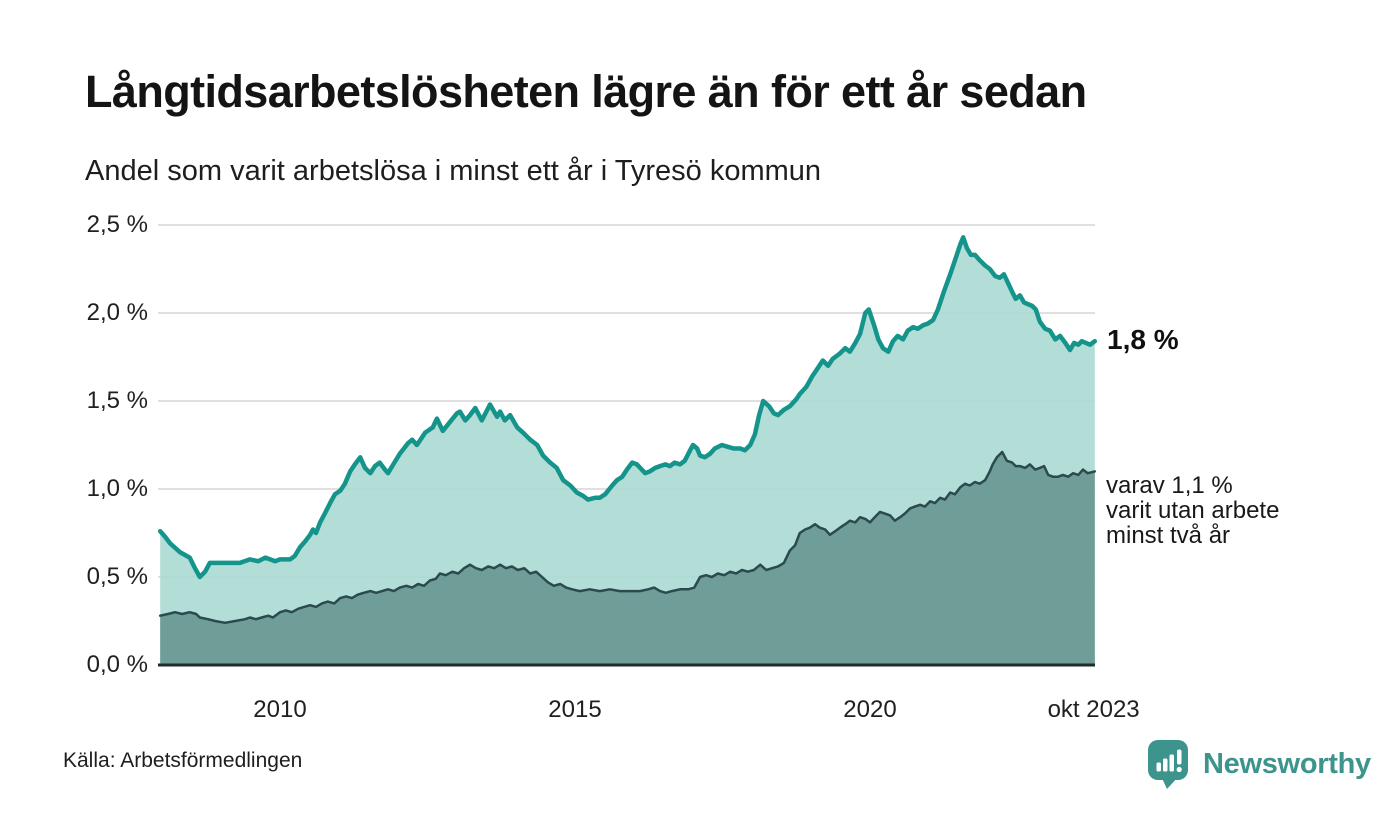 The height and width of the screenshot is (840, 1400). Describe the element at coordinates (117, 400) in the screenshot. I see `y-axis-tick-label: 1,5 %` at that location.